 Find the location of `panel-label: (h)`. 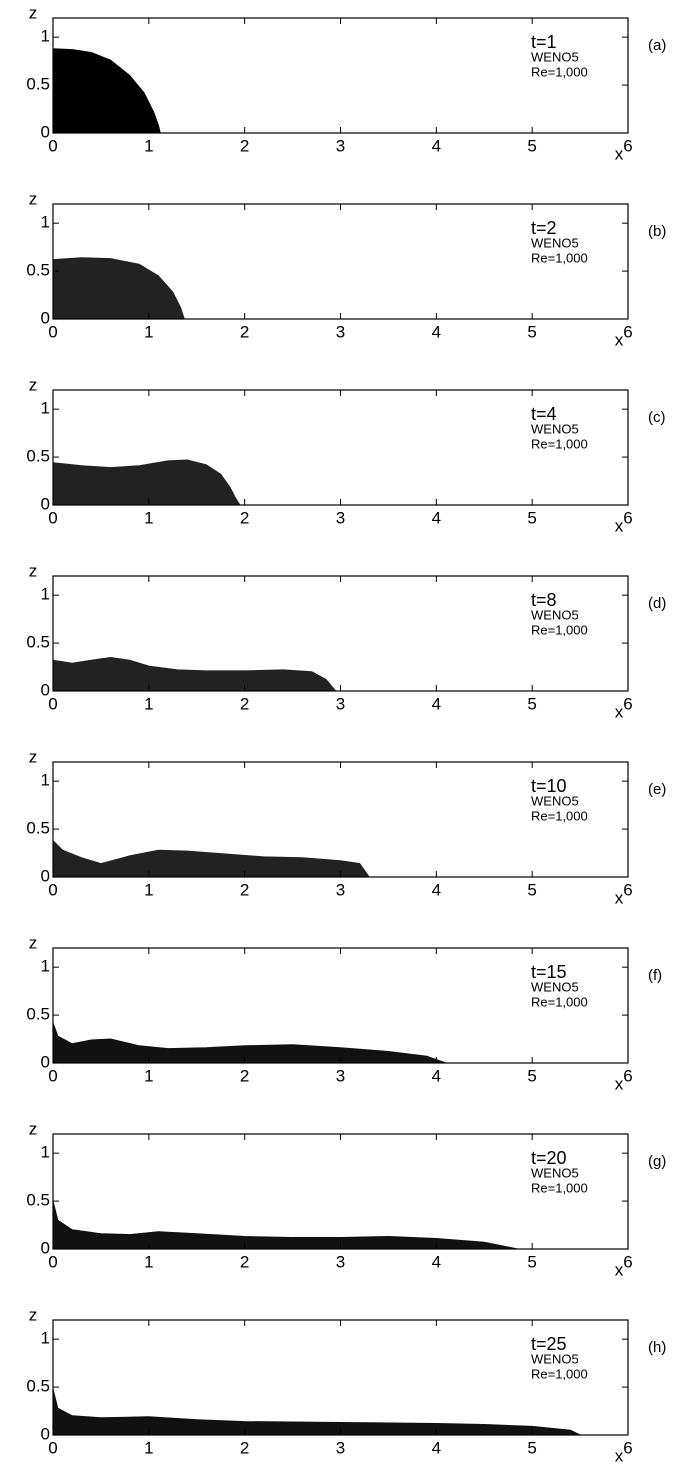

panel-label: (h) is located at coordinates (657, 1347).